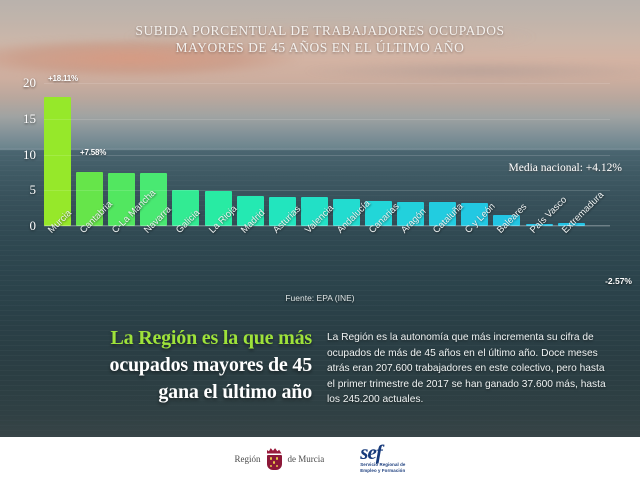  I want to click on sef-subtitle-line-2: Empleo y Formación, so click(383, 470).